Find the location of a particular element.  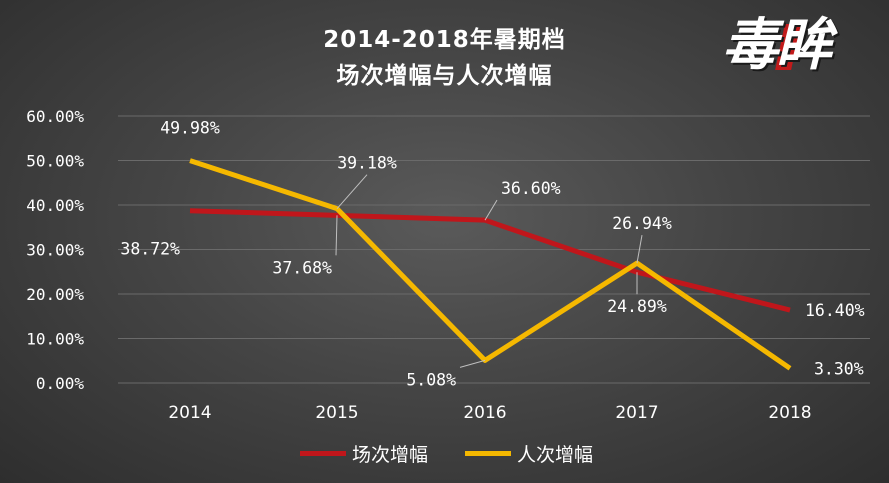

chart-title-line-2: 场次增幅与人次增幅 is located at coordinates (444, 76).